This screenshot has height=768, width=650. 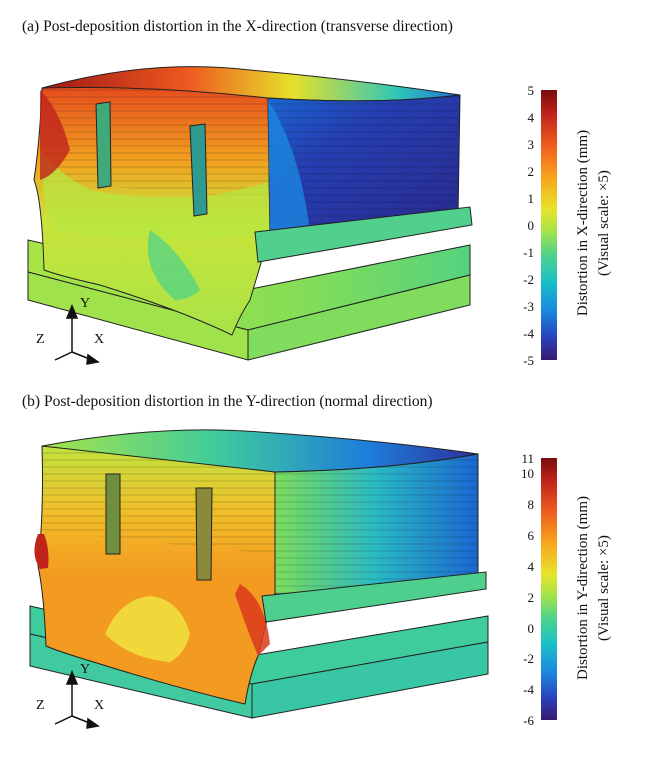 What do you see at coordinates (85, 303) in the screenshot?
I see `panel-a-axis-y-label: Y` at bounding box center [85, 303].